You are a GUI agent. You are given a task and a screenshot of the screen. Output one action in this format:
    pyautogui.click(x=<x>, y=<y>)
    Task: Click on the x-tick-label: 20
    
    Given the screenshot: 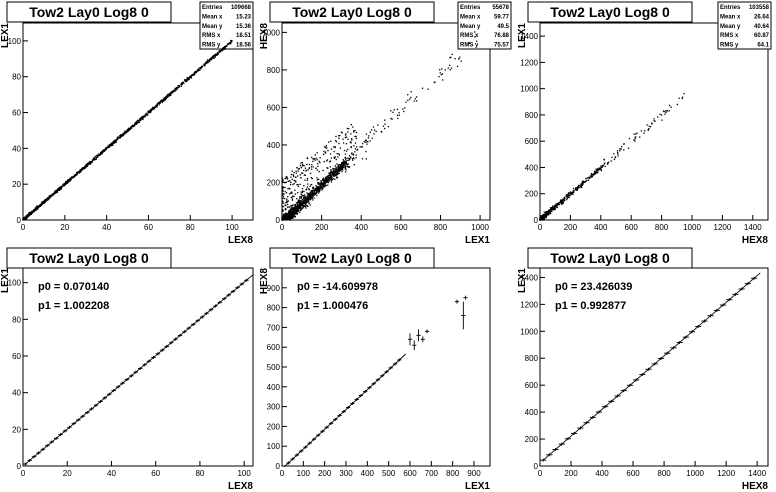 What is the action you would take?
    pyautogui.click(x=64, y=227)
    